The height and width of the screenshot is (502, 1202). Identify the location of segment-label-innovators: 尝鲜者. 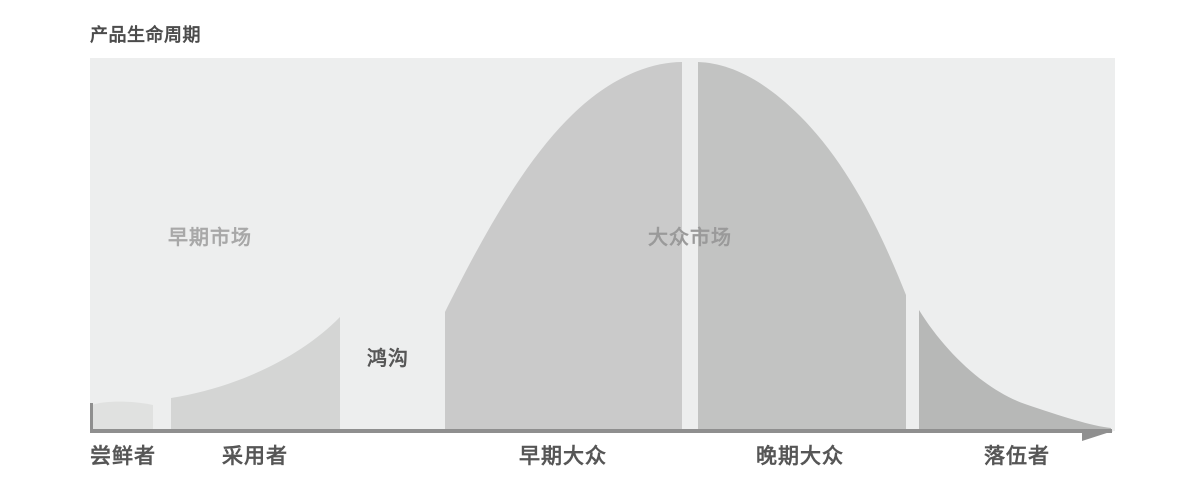
(123, 456).